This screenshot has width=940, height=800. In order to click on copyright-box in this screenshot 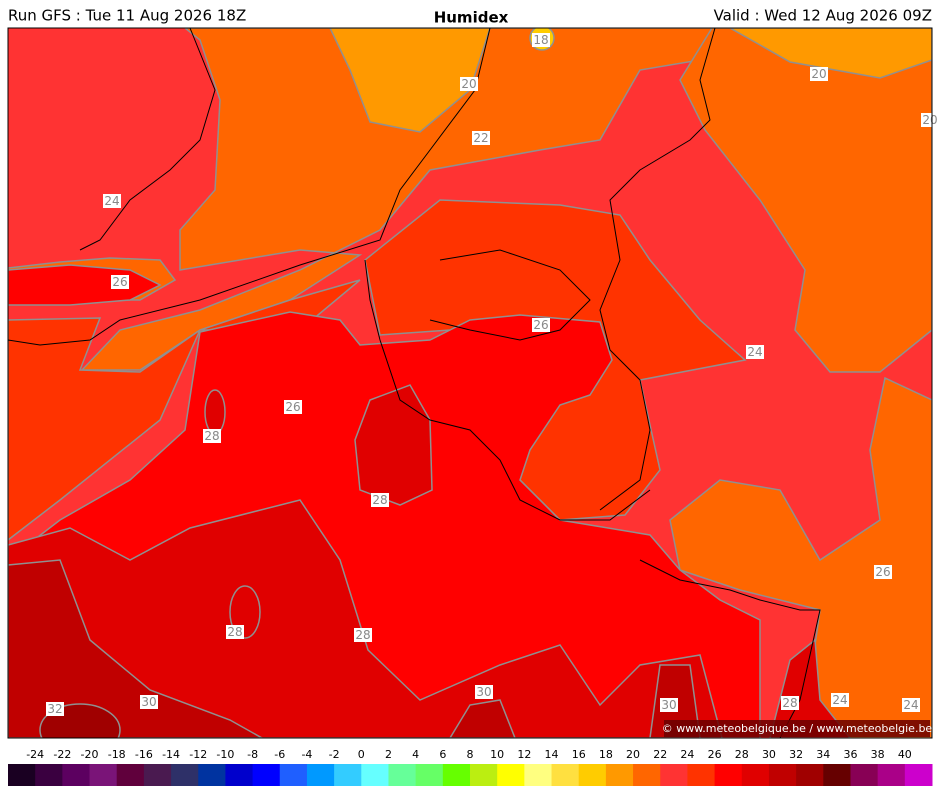, I will do `click(797, 728)`.